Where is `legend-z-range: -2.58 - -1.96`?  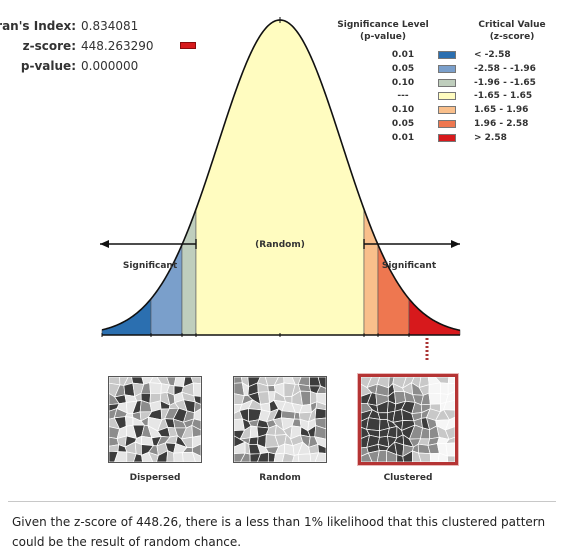 legend-z-range: -2.58 - -1.96 is located at coordinates (505, 69).